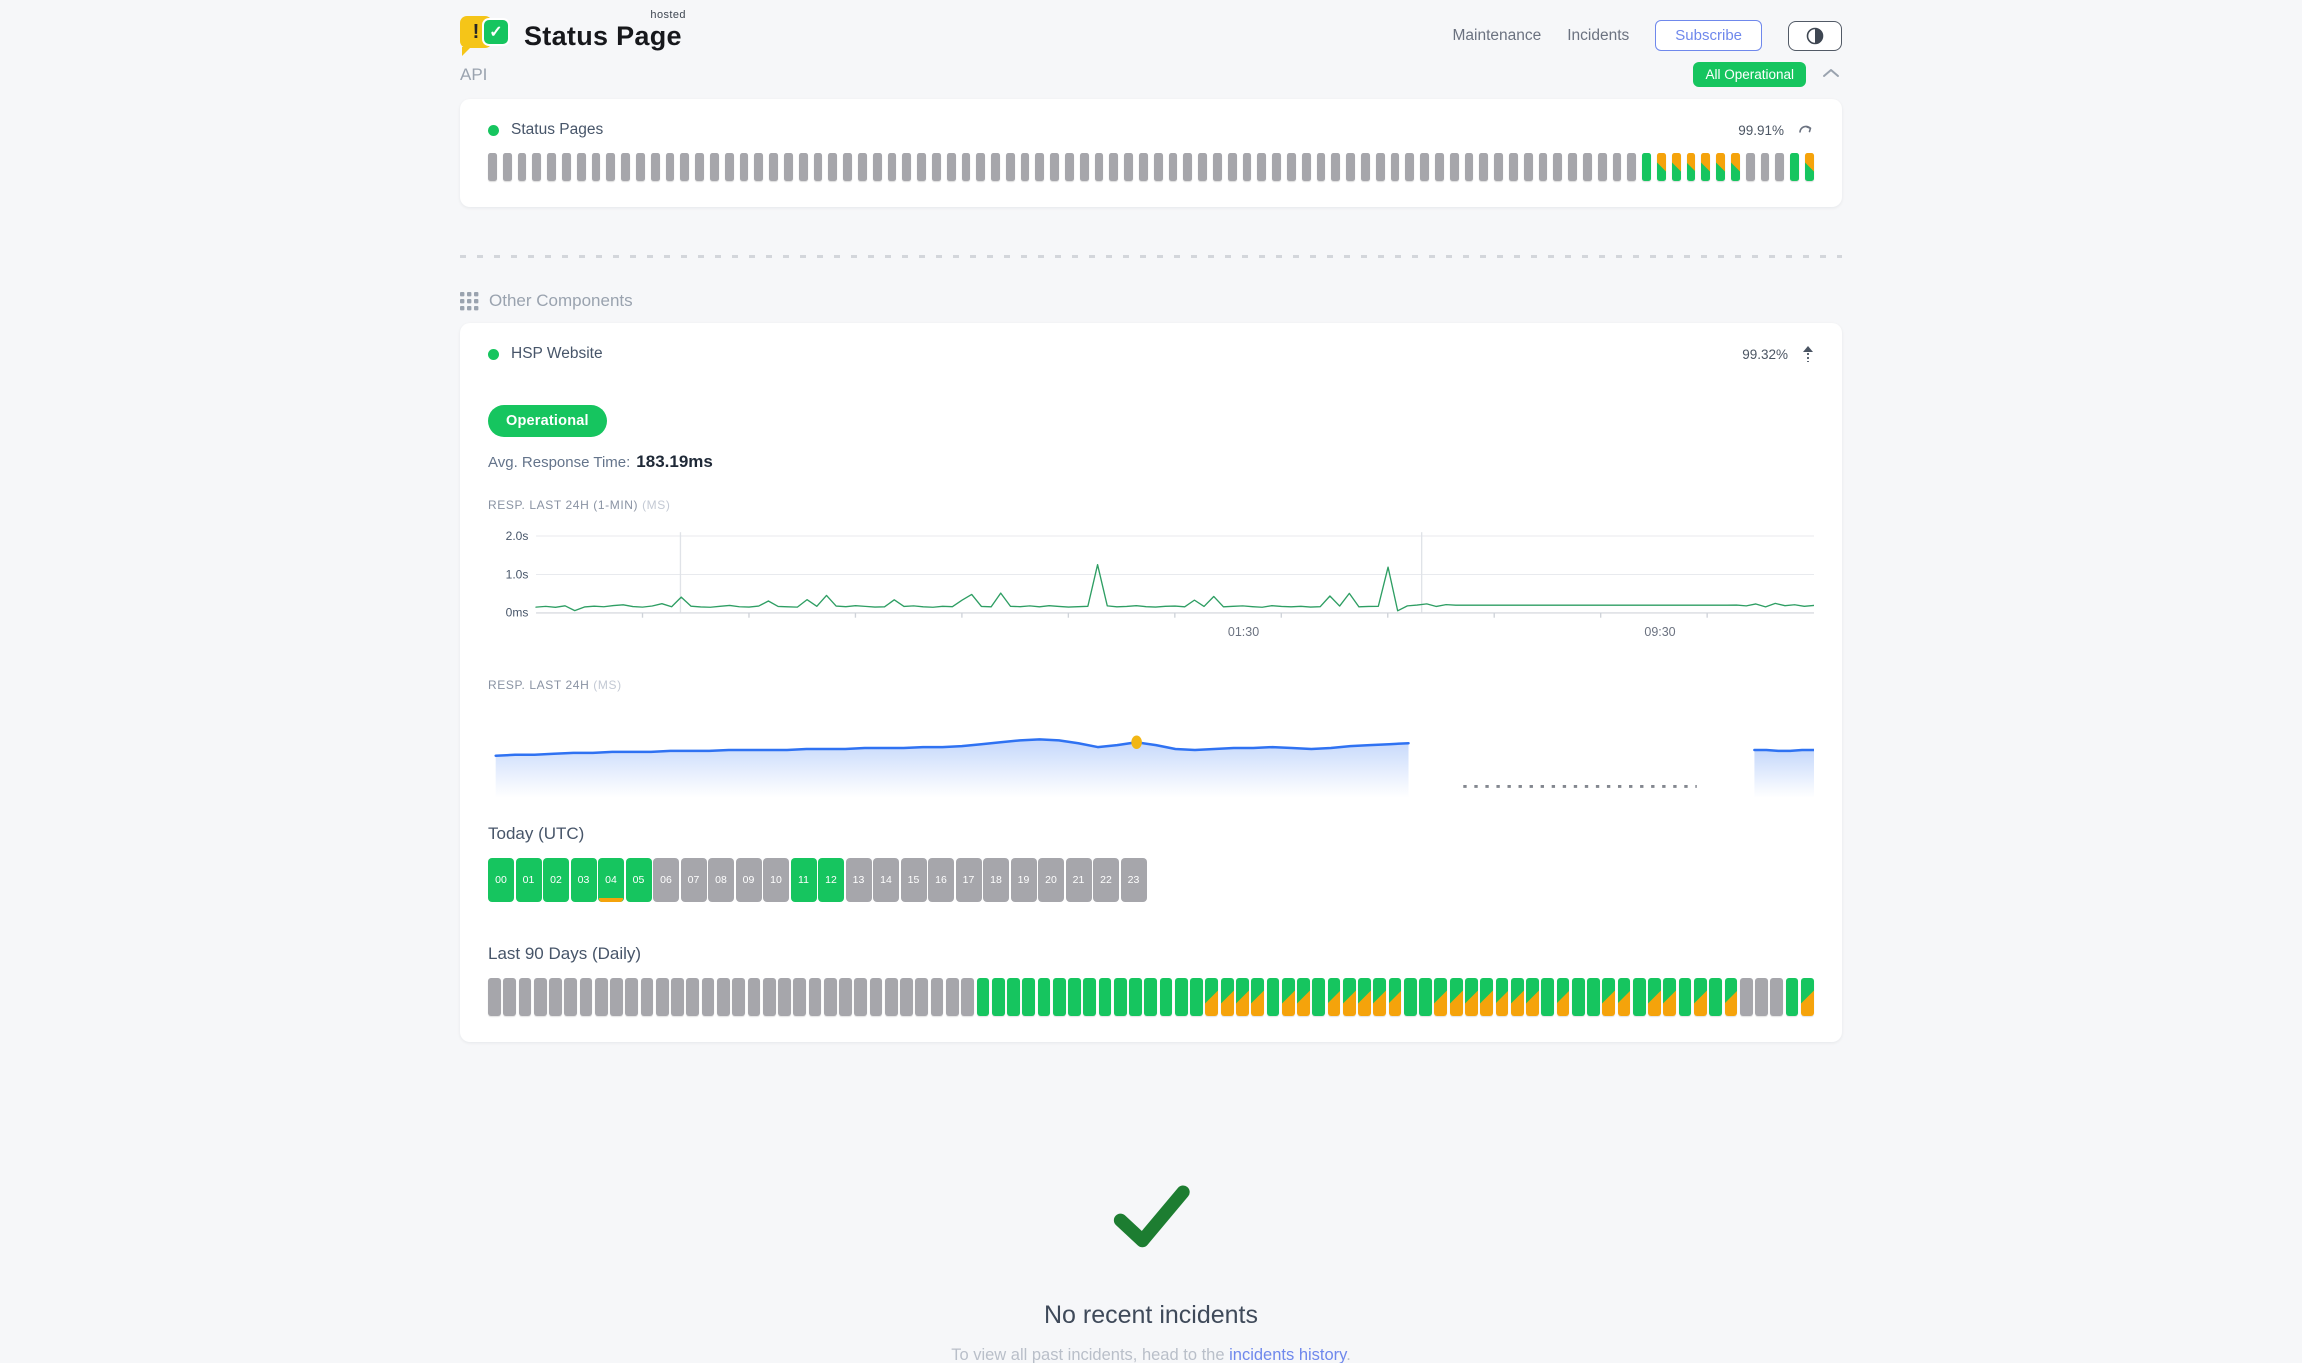 This screenshot has width=2302, height=1363. Describe the element at coordinates (886, 880) in the screenshot. I see `hour-block: 14` at that location.